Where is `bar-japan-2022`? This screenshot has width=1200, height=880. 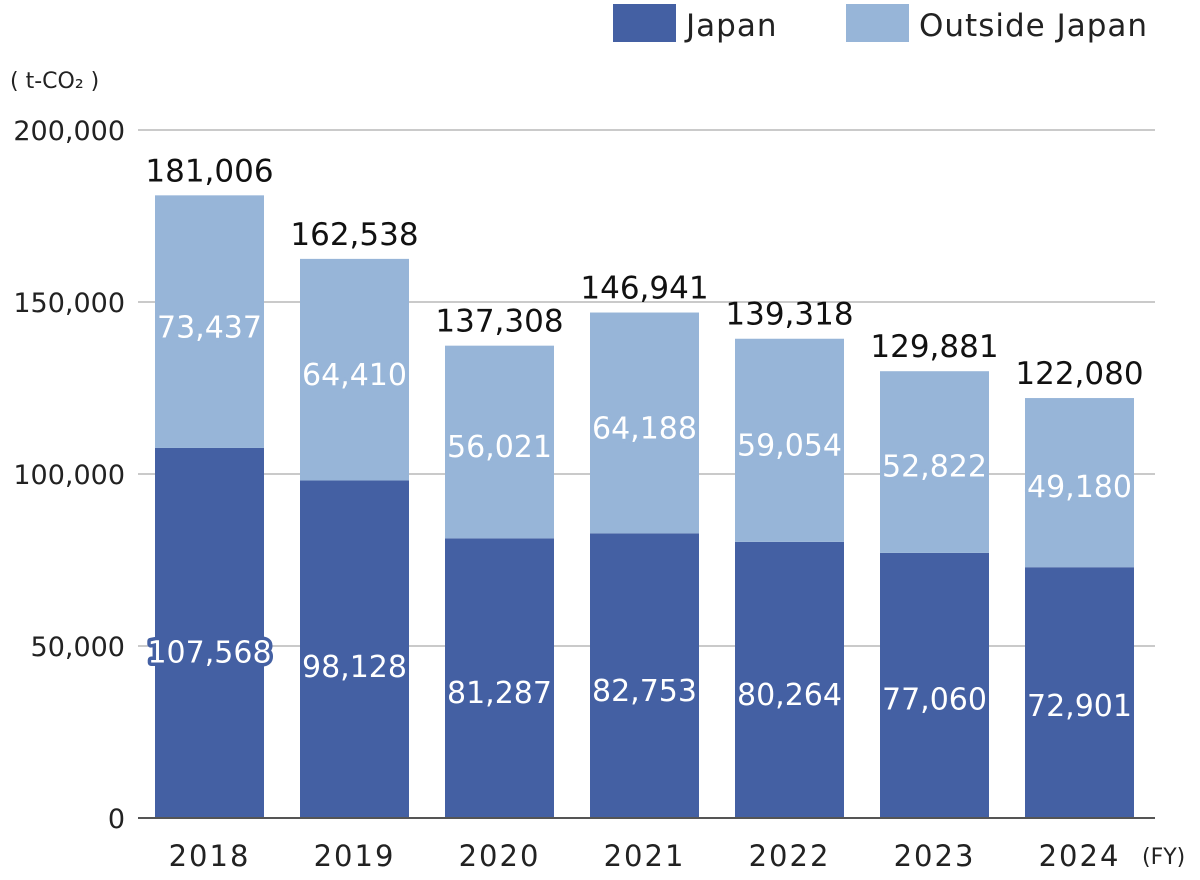
bar-japan-2022 is located at coordinates (789, 679).